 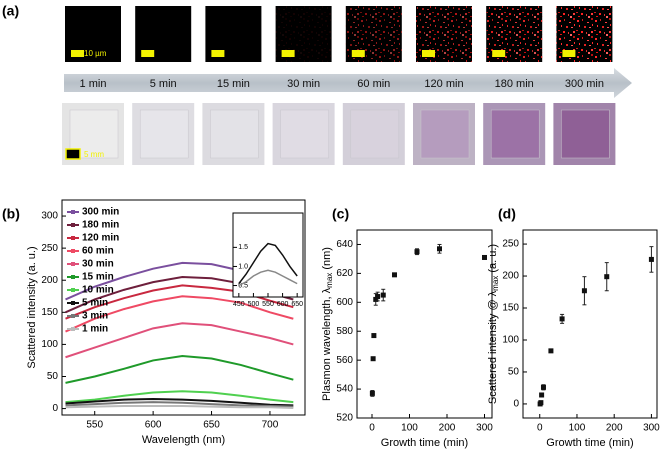 I want to click on legend-label: 1 min, so click(x=95, y=329).